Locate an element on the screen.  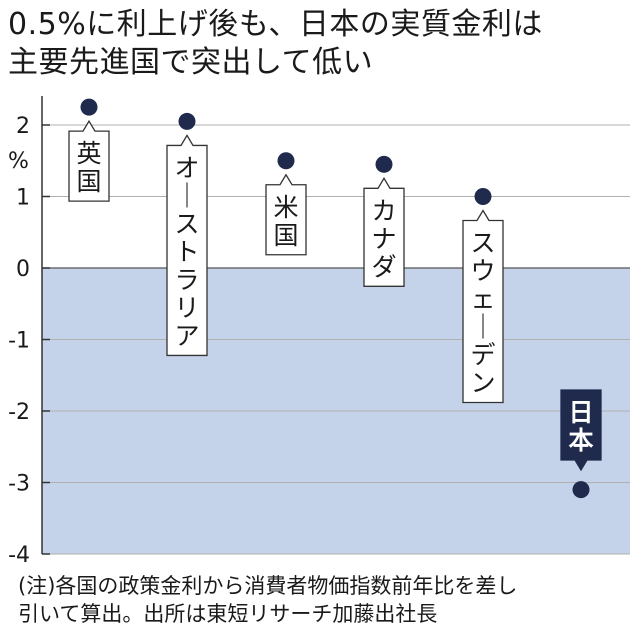
category-label-5: スウェ｜デン is located at coordinates (483, 306).